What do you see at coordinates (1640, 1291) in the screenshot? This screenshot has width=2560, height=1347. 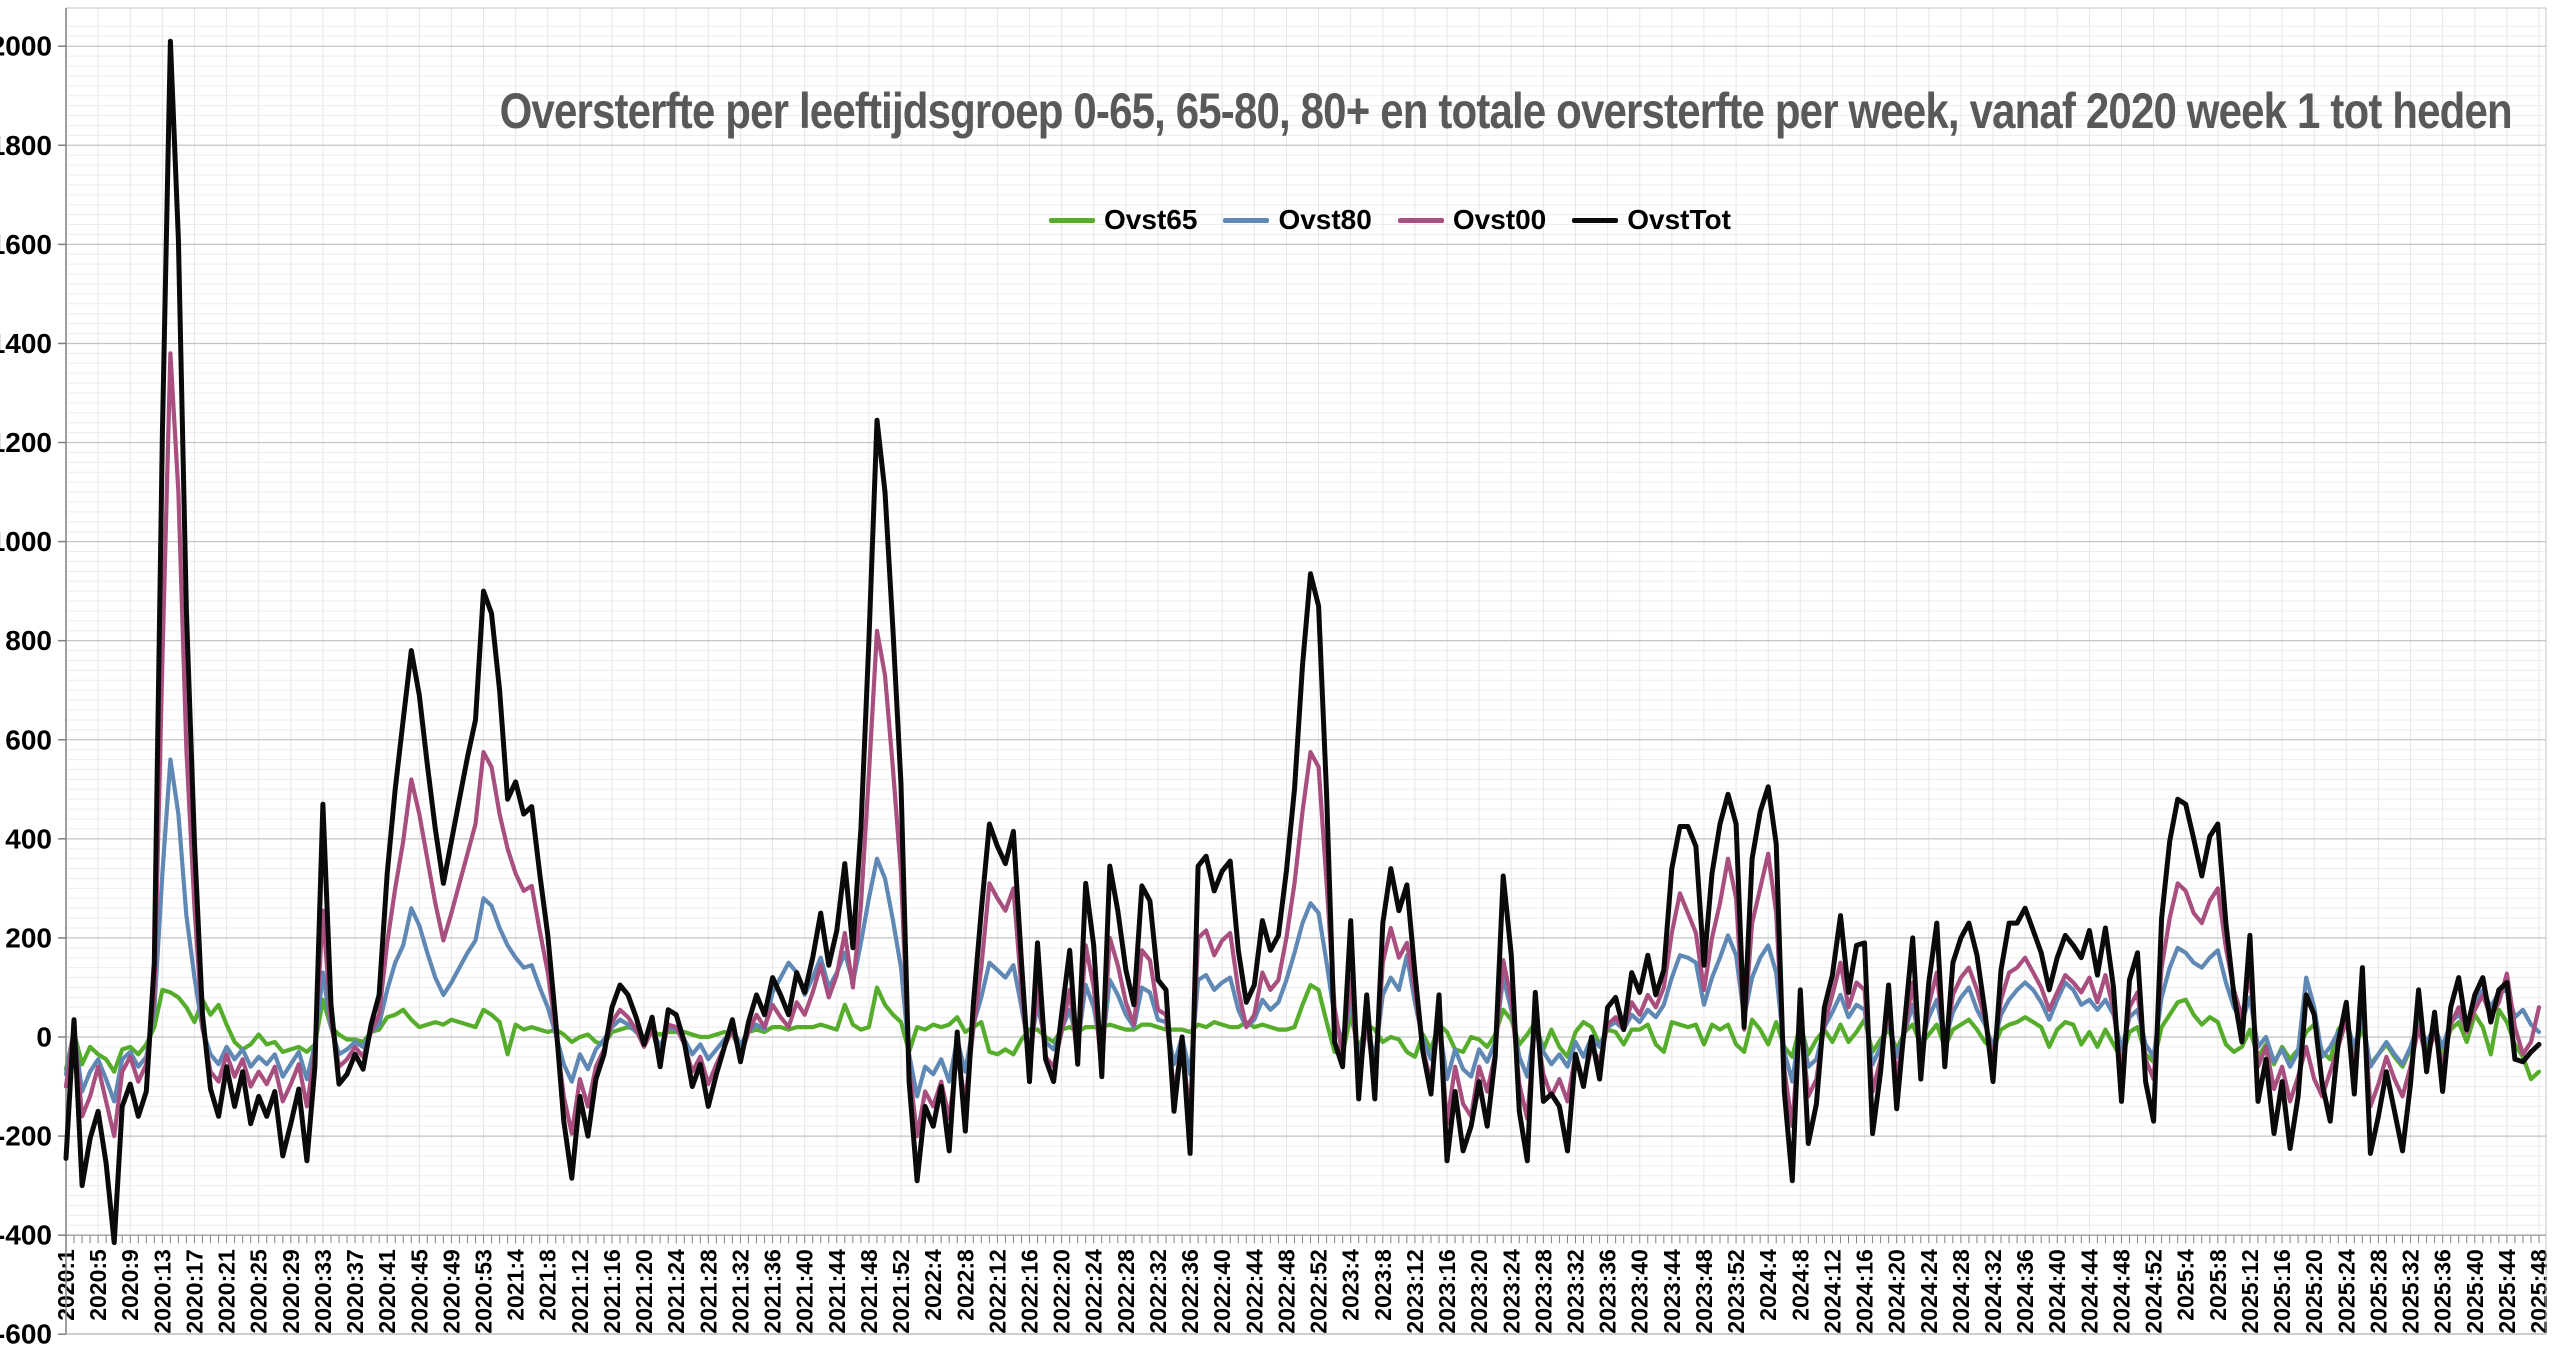 I see `x-tick-label: 2023:40` at bounding box center [1640, 1291].